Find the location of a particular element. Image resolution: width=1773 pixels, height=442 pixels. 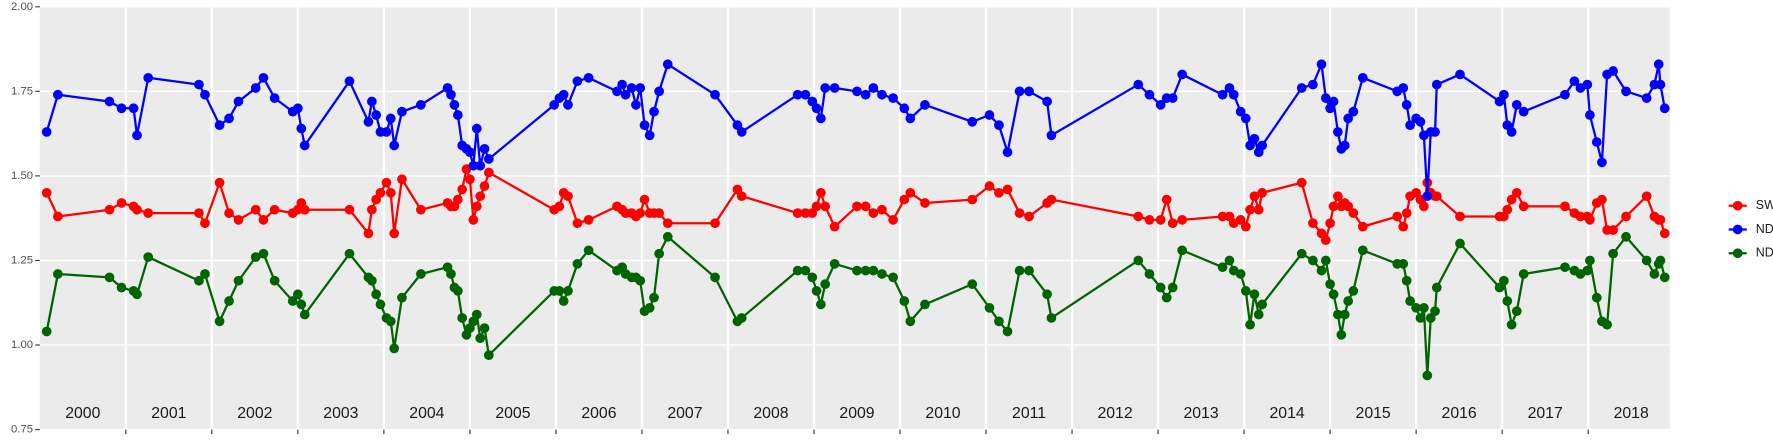

year-label: 2004 is located at coordinates (426, 413).